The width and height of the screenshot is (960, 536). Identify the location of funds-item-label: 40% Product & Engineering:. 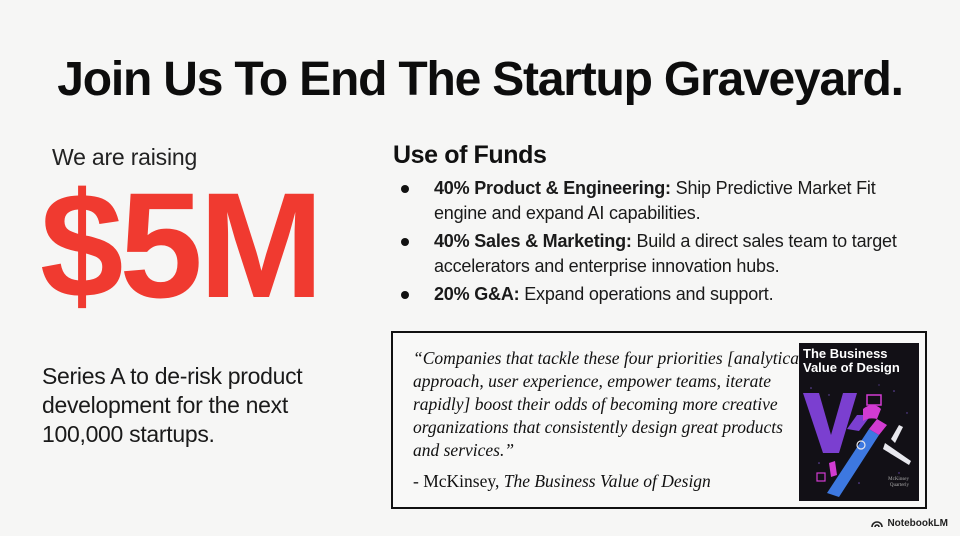
(552, 188).